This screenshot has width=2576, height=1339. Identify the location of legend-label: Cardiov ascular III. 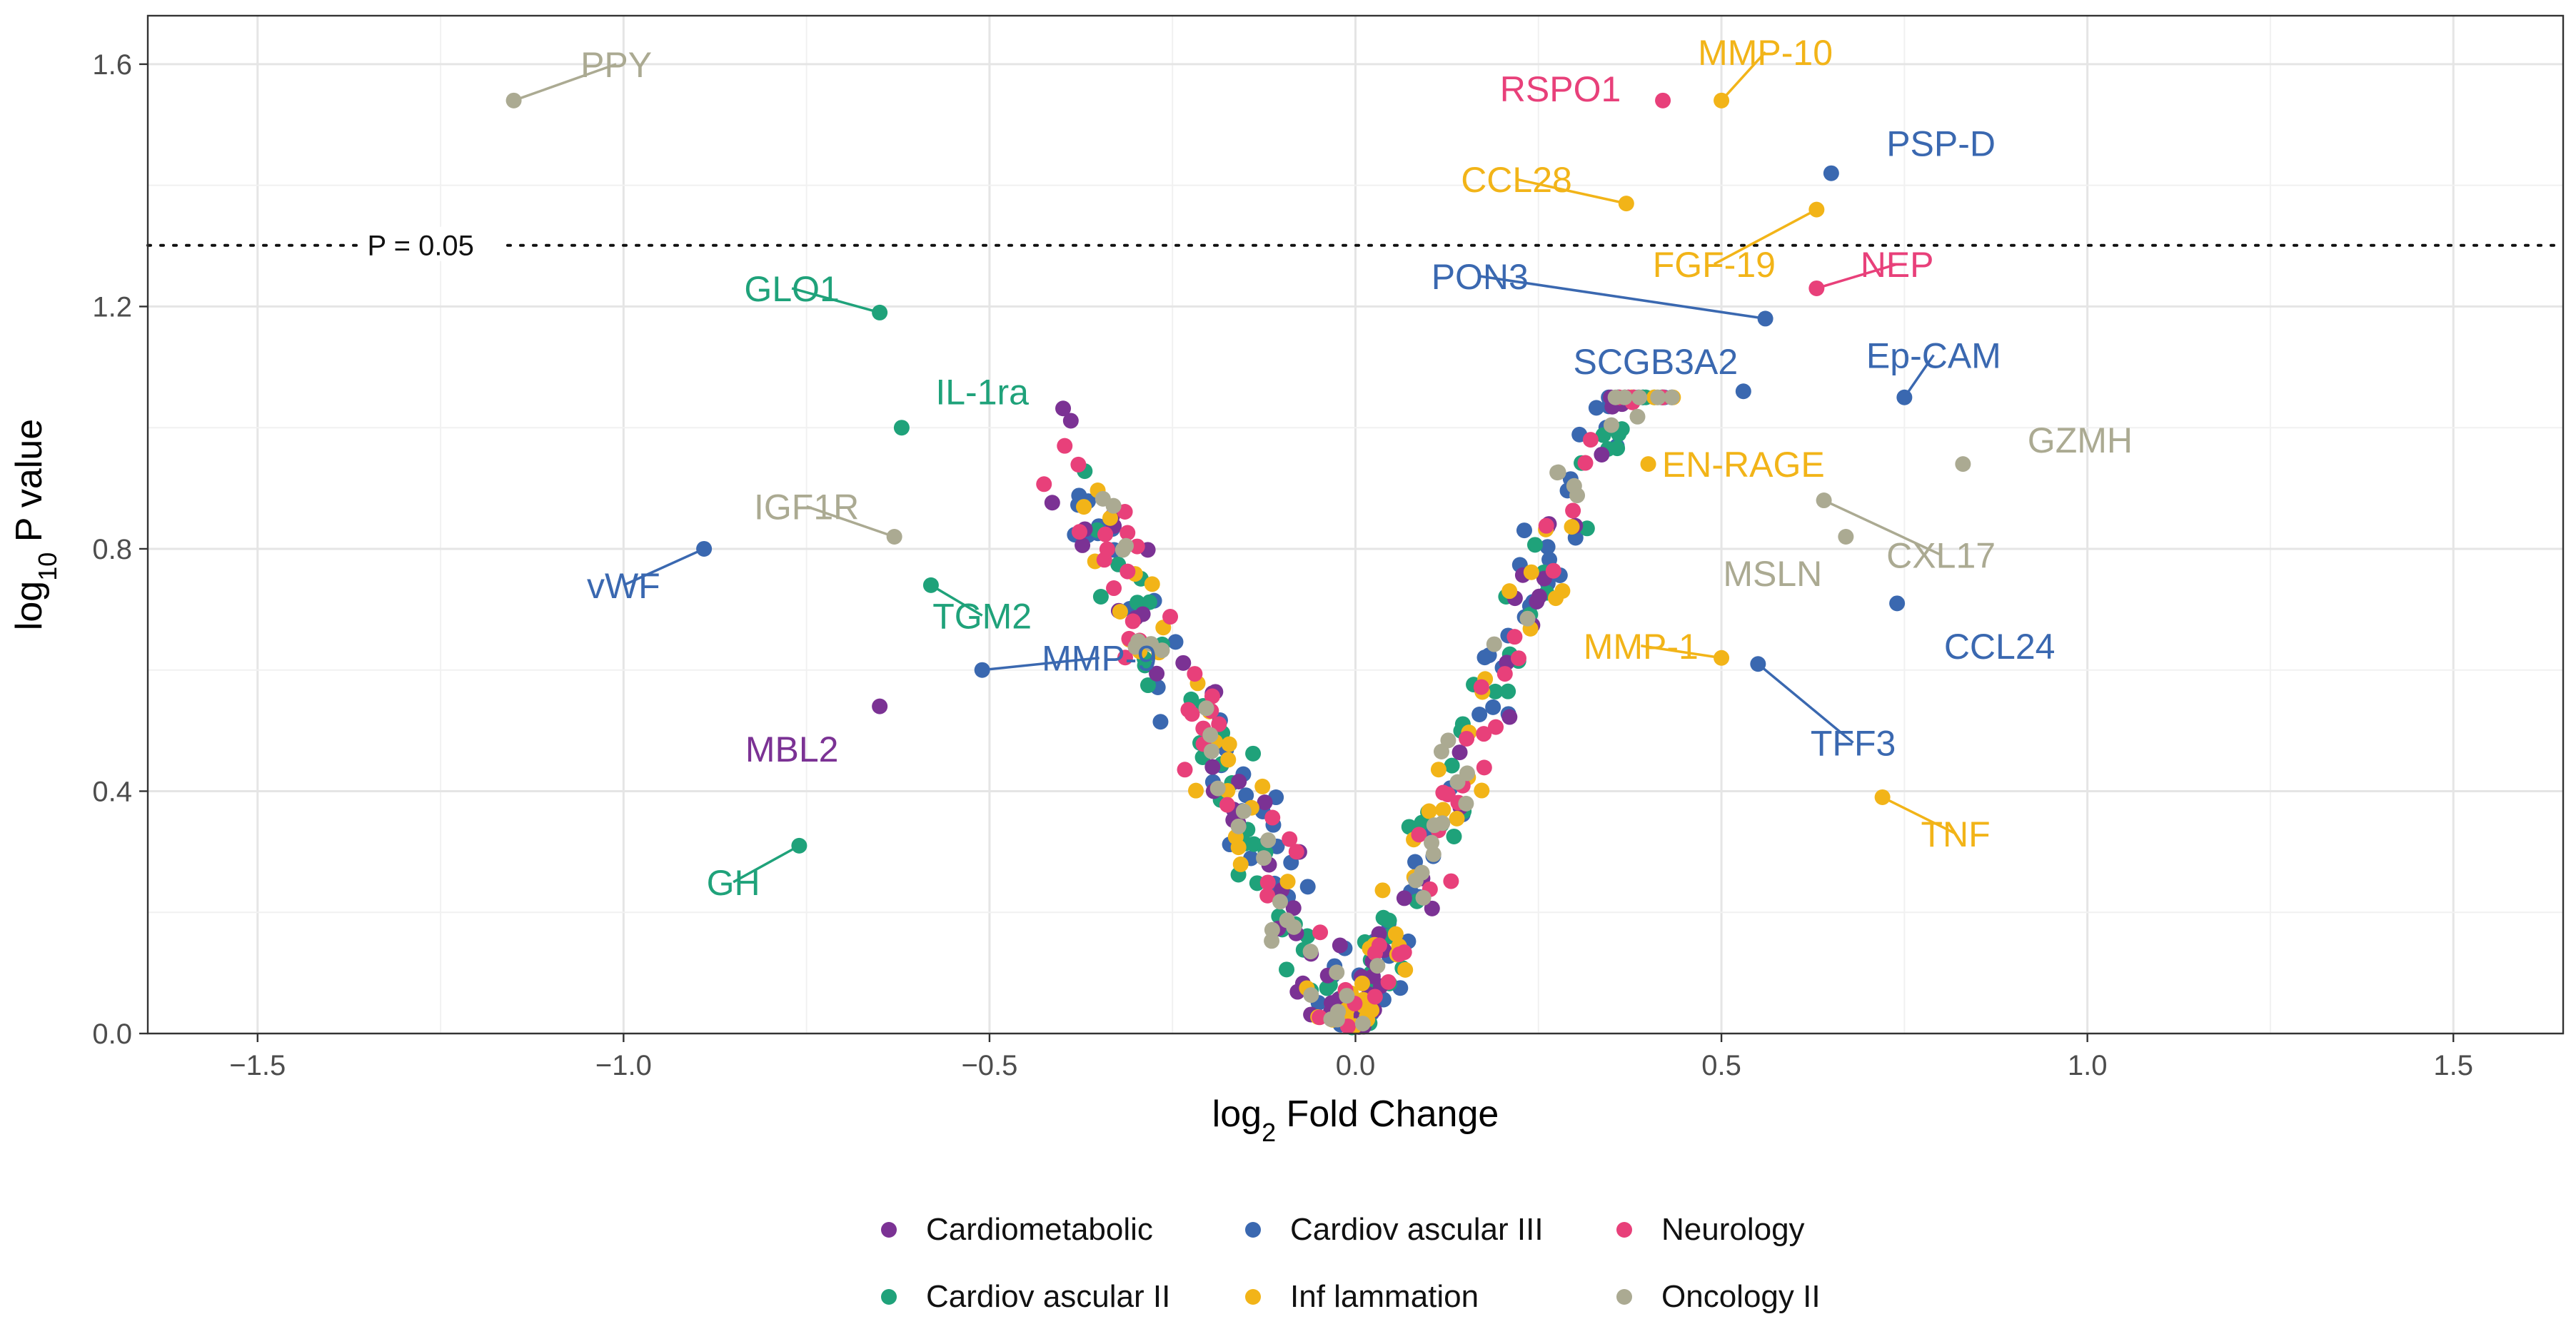
(1417, 1229).